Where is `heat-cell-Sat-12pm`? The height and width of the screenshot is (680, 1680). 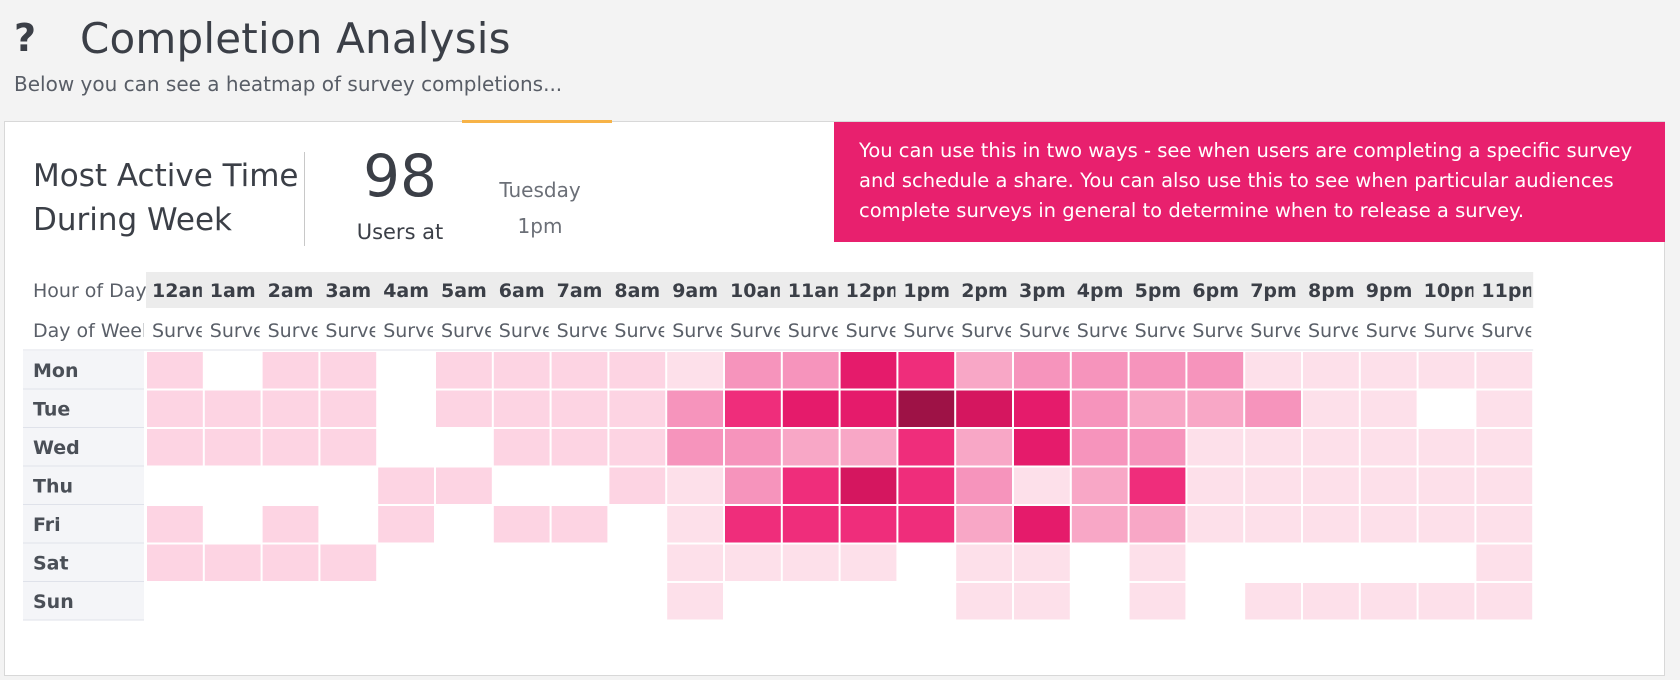
heat-cell-Sat-12pm is located at coordinates (868, 562).